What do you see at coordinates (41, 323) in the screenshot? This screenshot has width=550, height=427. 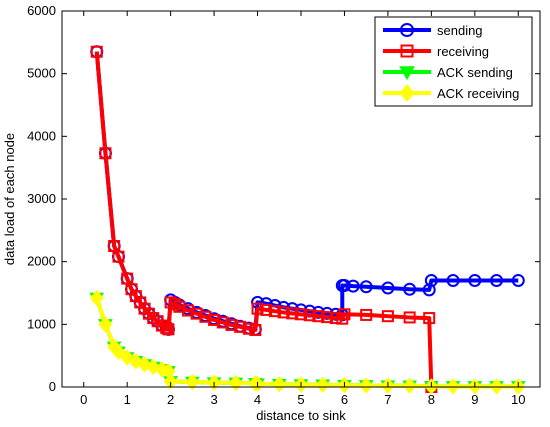 I see `y-tick-label: 1000` at bounding box center [41, 323].